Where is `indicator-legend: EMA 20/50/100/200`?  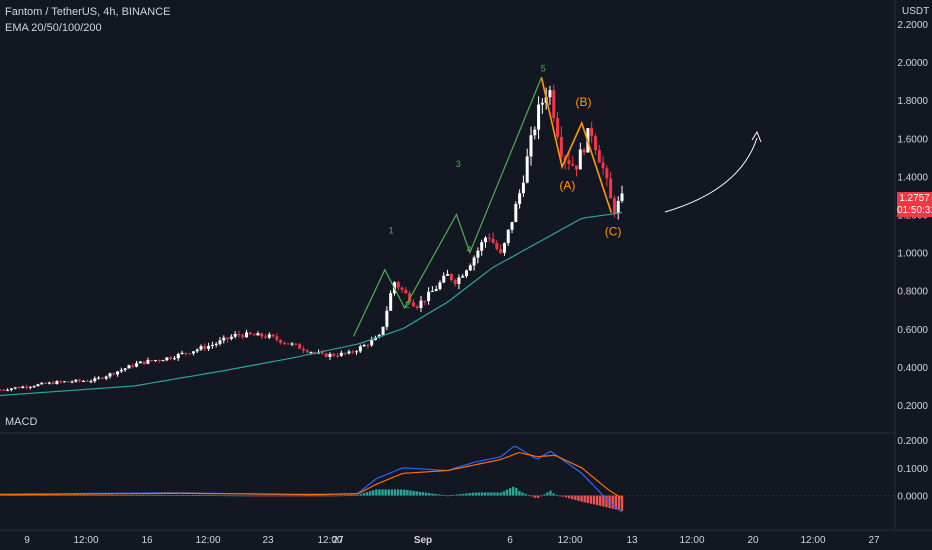 indicator-legend: EMA 20/50/100/200 is located at coordinates (53, 28).